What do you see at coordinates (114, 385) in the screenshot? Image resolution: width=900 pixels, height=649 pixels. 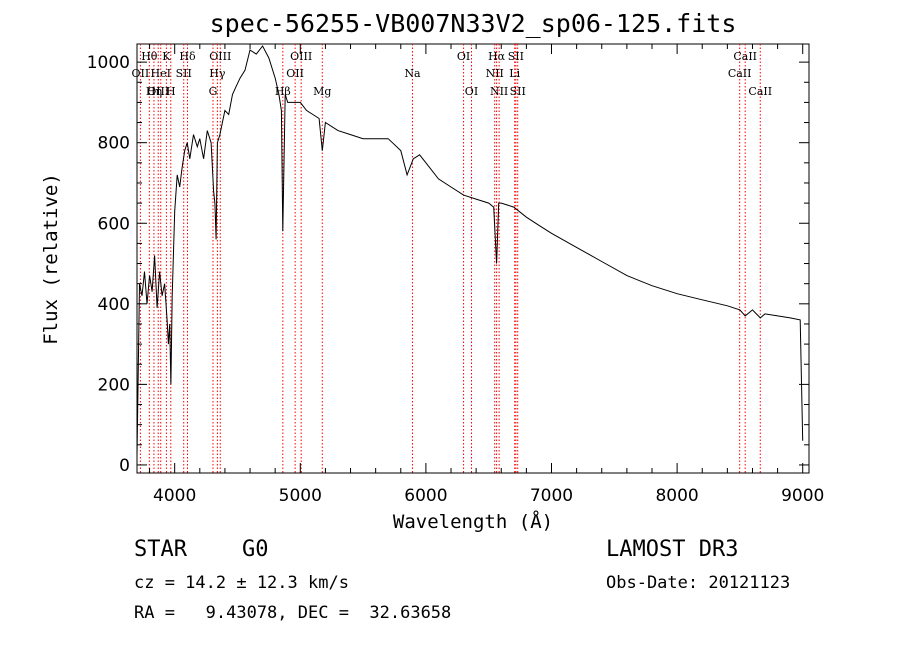 I see `y-tick-label-1: 200` at bounding box center [114, 385].